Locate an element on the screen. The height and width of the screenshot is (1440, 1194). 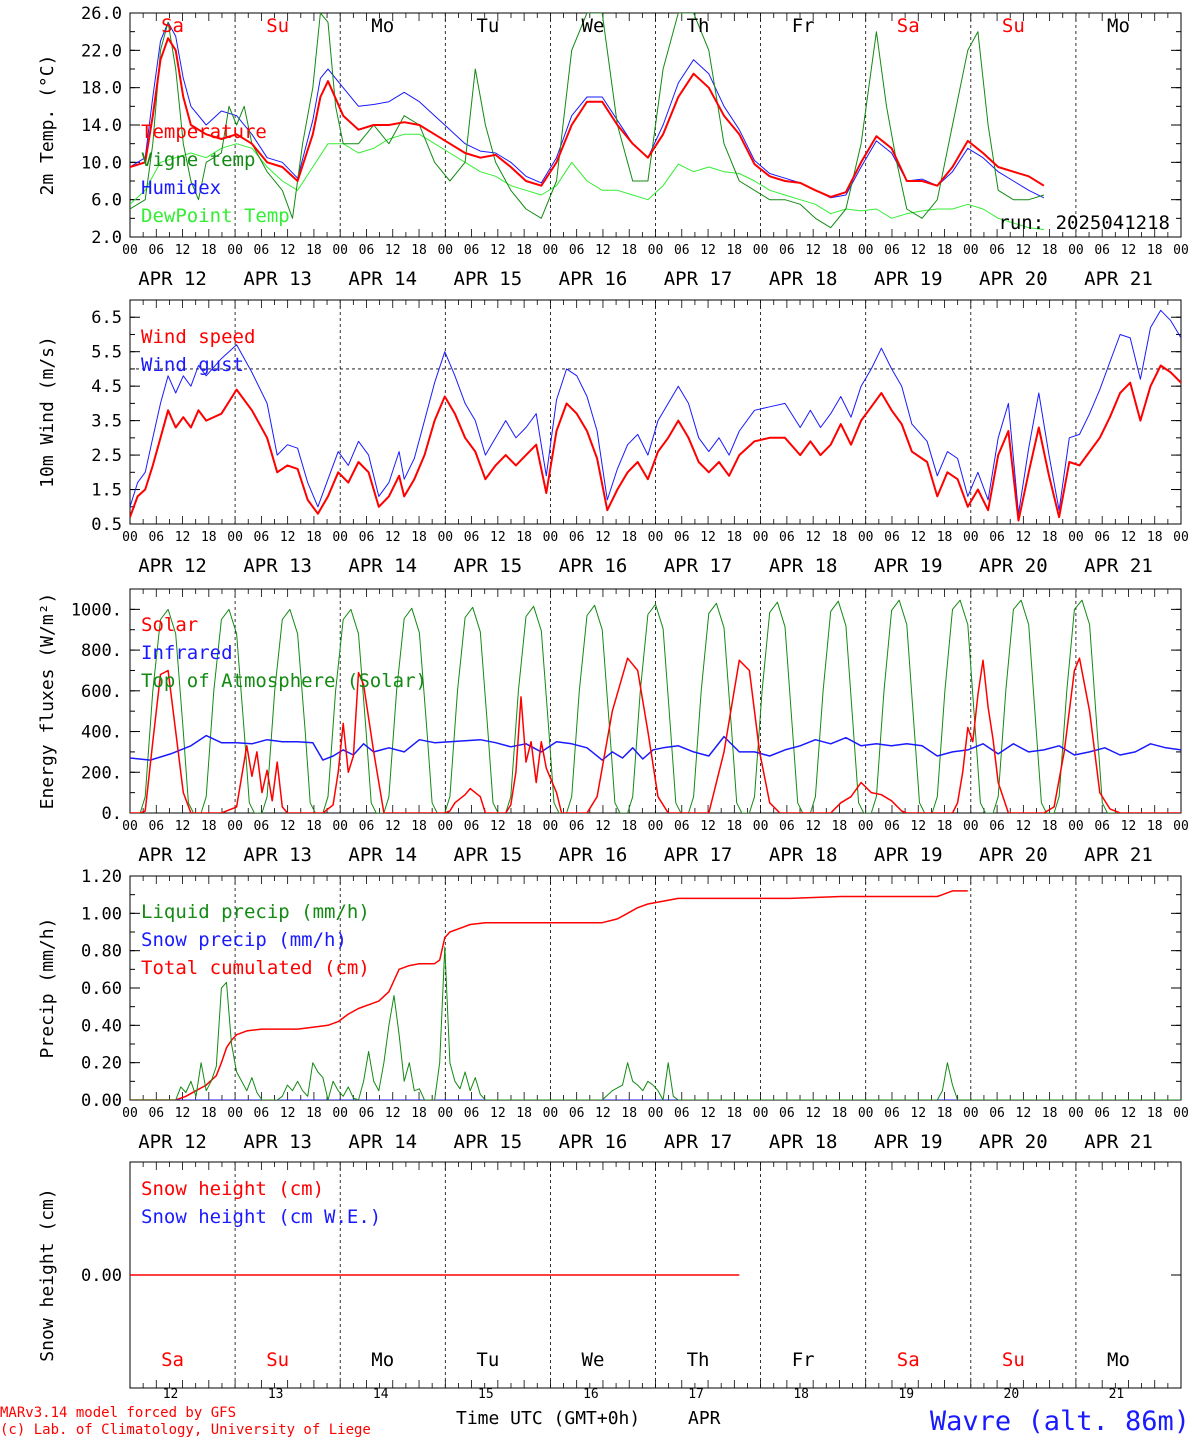
series-line-humidex is located at coordinates (587, 110).